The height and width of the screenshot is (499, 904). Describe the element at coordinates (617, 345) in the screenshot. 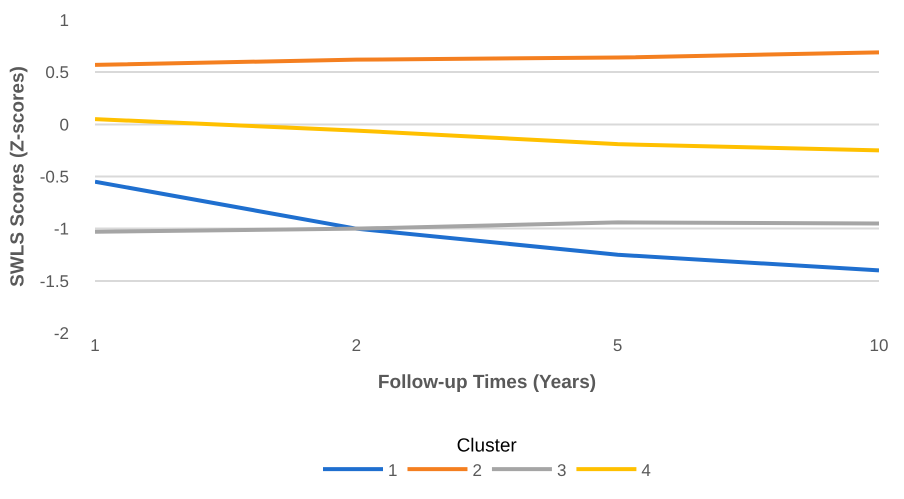

I see `x-tick-label: 5` at that location.